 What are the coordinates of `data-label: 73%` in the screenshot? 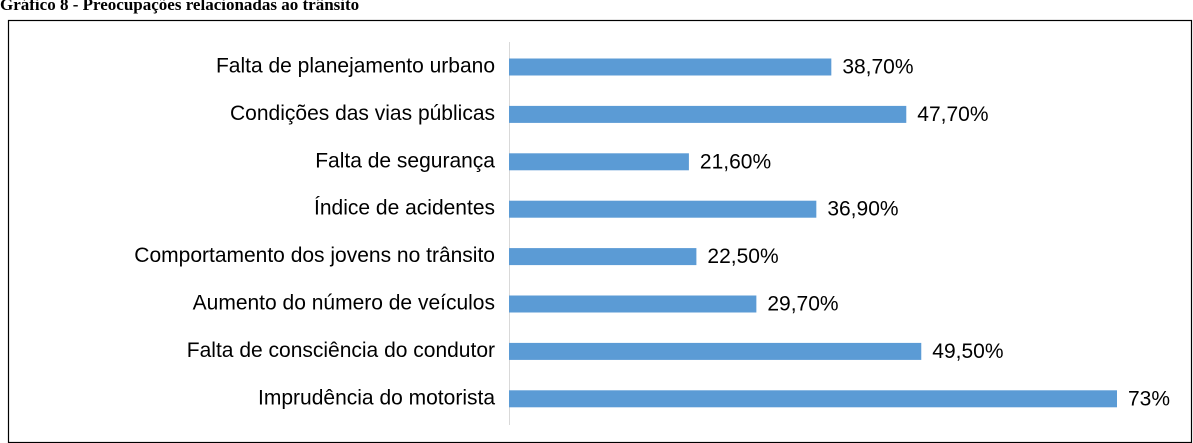 It's located at (1149, 398).